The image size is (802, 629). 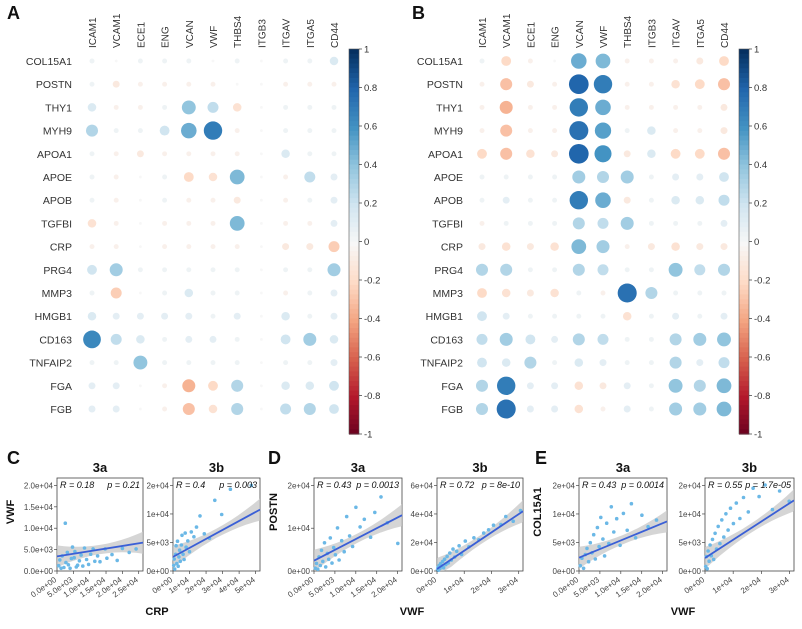 I want to click on colorbar-tick-label: -0.4, so click(x=762, y=319).